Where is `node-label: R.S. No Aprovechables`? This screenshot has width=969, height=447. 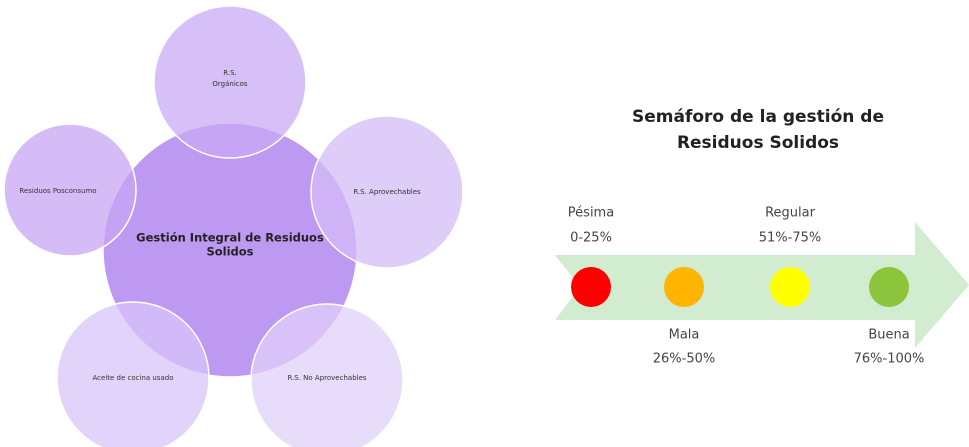
node-label: R.S. No Aprovechables is located at coordinates (326, 378).